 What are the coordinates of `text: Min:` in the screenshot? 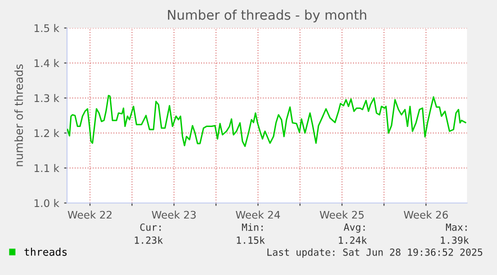 It's located at (252, 227).